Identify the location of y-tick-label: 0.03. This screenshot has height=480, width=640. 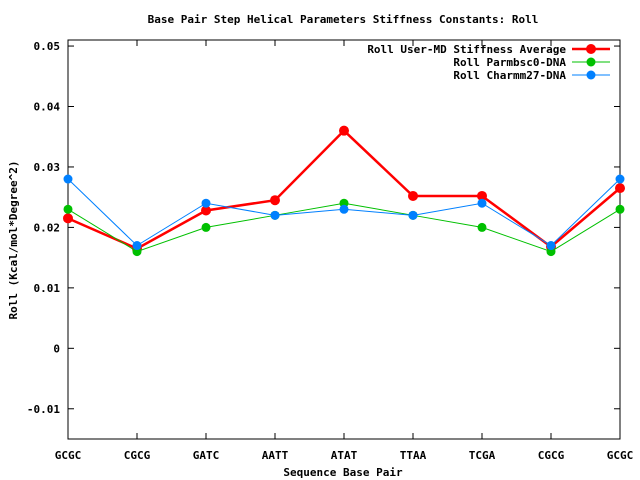
(47, 167).